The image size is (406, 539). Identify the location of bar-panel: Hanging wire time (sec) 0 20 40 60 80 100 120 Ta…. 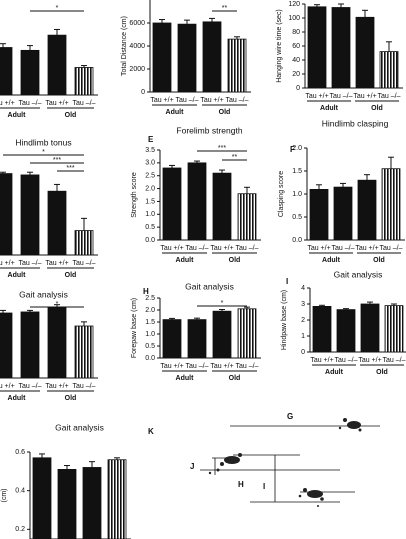
(339, 56).